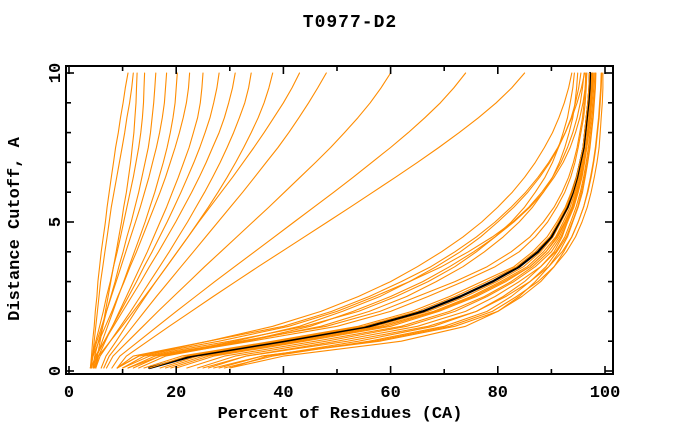 This screenshot has height=440, width=680. Describe the element at coordinates (69, 393) in the screenshot. I see `x-tick-label: 0` at that location.